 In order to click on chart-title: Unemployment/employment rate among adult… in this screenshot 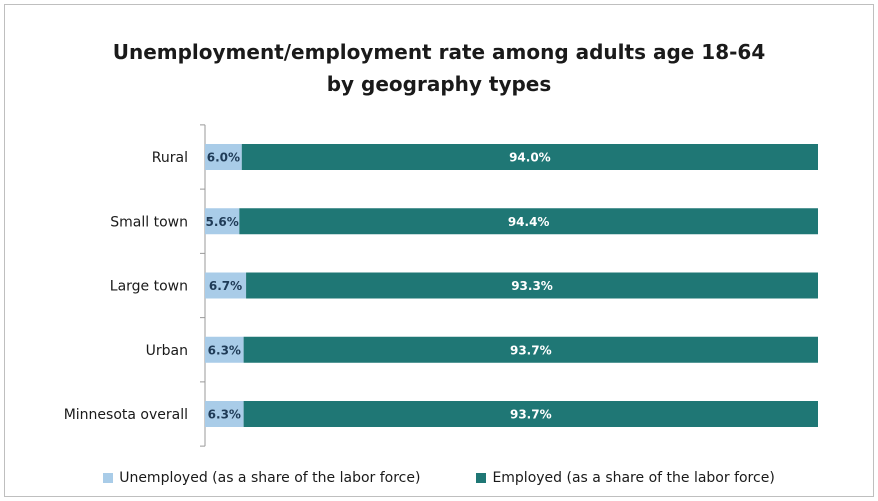, I will do `click(439, 68)`.